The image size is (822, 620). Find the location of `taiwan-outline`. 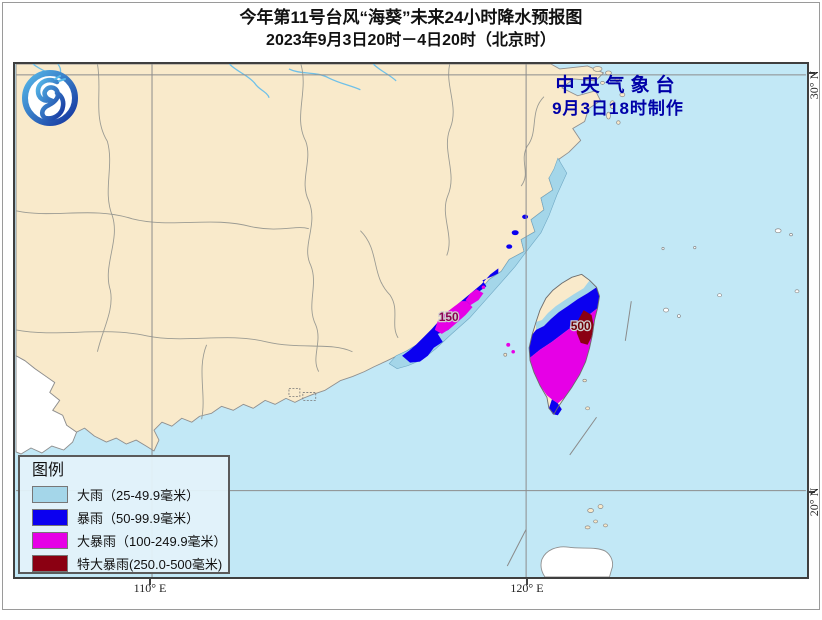

taiwan-outline is located at coordinates (564, 344).